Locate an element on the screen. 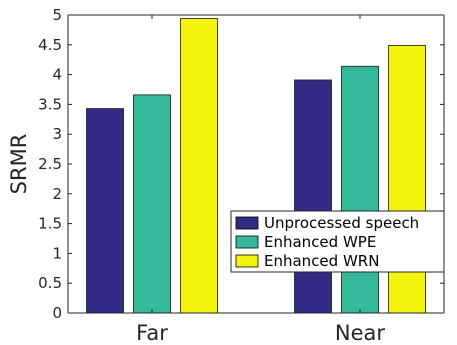  y-tick-label: 4 is located at coordinates (57, 75).